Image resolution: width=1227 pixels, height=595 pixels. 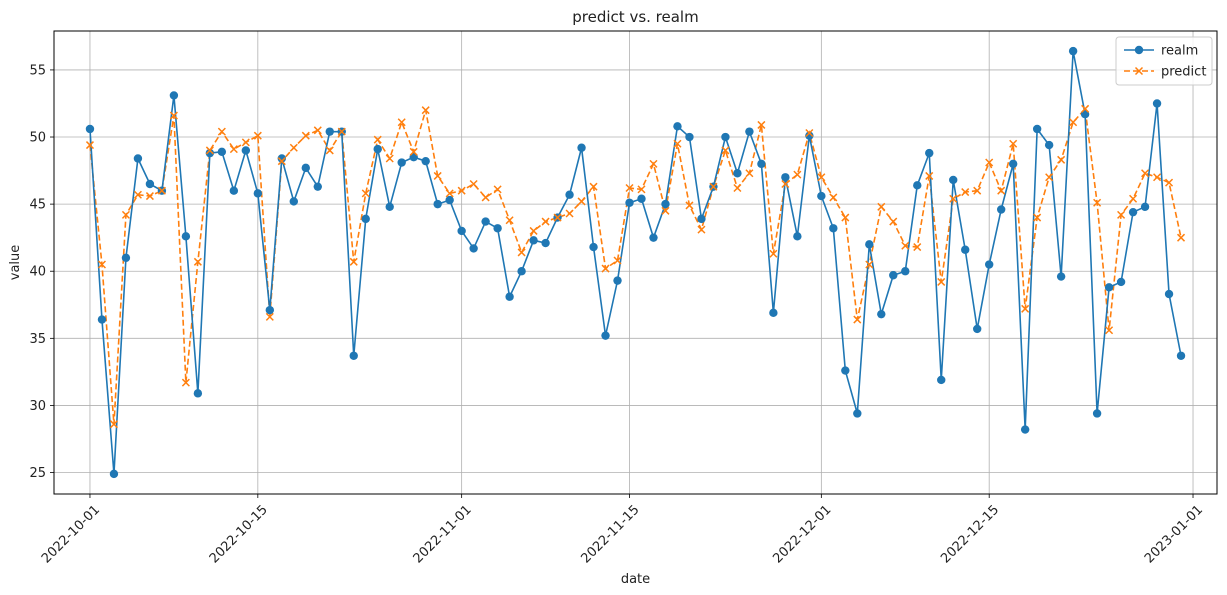 What do you see at coordinates (1183, 72) in the screenshot?
I see `legend-predict-label: predict` at bounding box center [1183, 72].